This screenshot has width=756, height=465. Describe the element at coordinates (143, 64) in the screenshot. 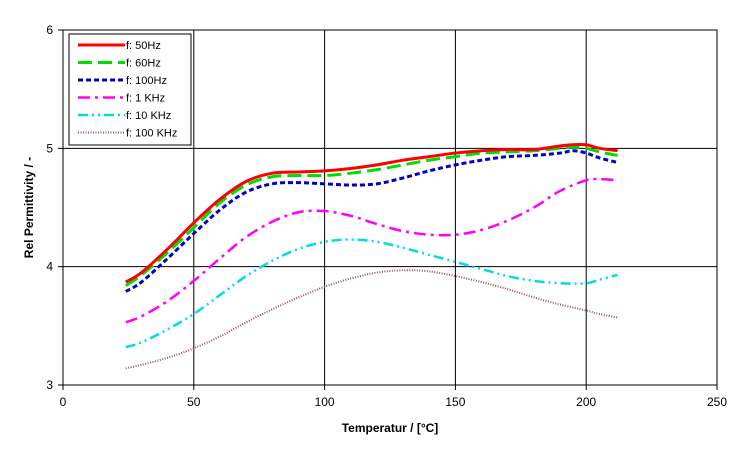

I see `legend-label-2: f: 60Hz` at that location.